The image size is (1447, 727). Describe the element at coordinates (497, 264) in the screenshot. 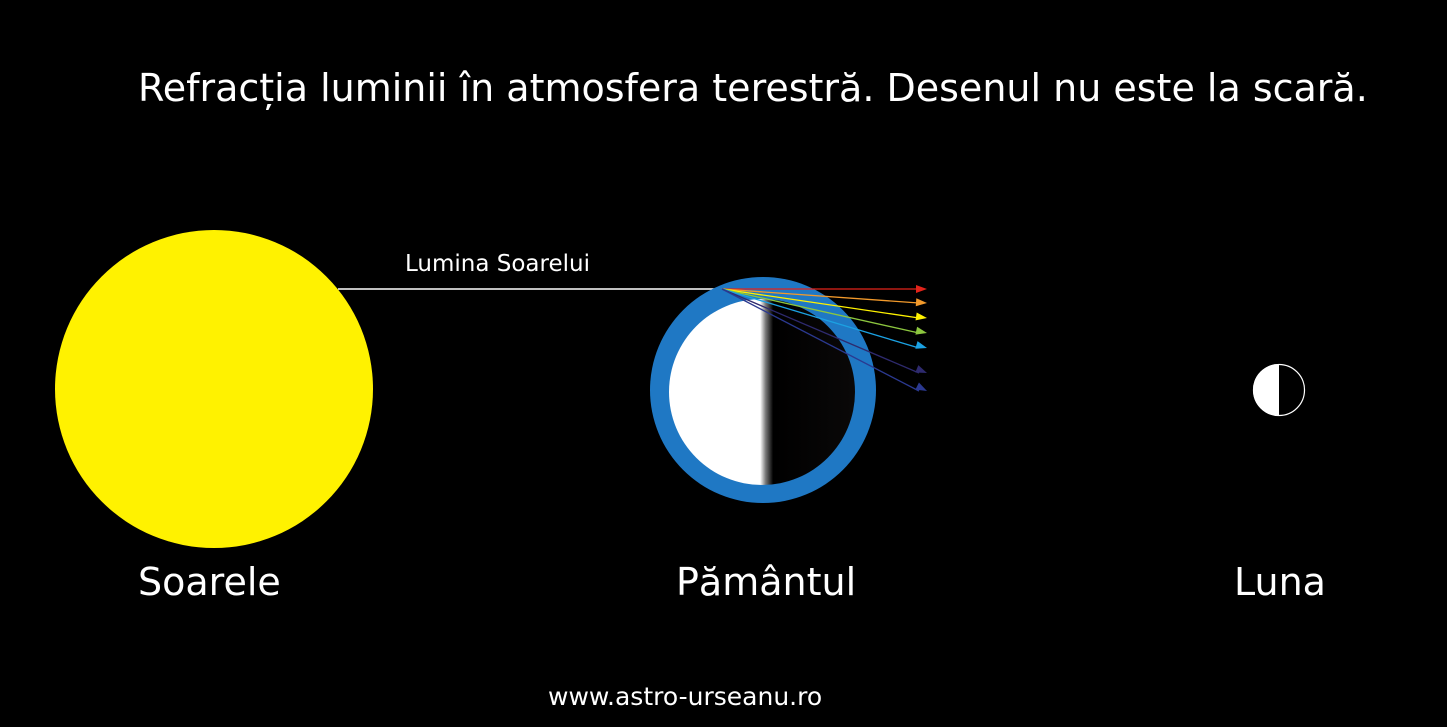

I see `sunlight-label: Lumina Soarelui` at that location.